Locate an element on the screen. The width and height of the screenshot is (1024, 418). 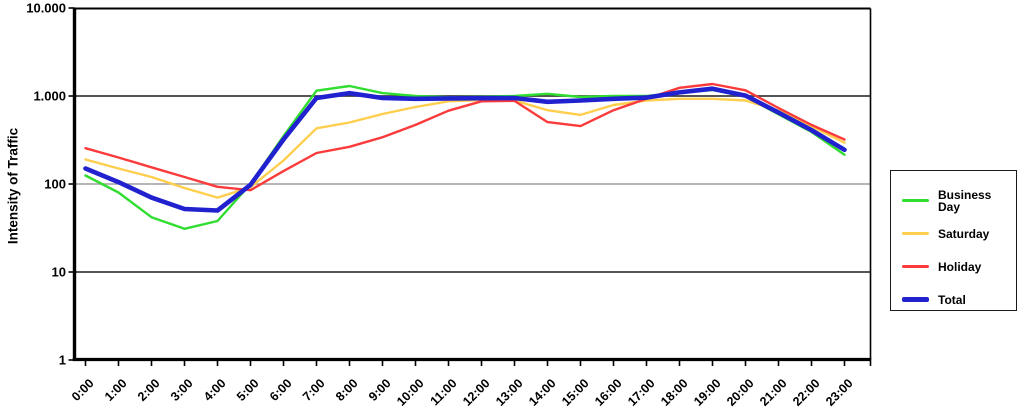
legend-item: Total is located at coordinates (953, 299).